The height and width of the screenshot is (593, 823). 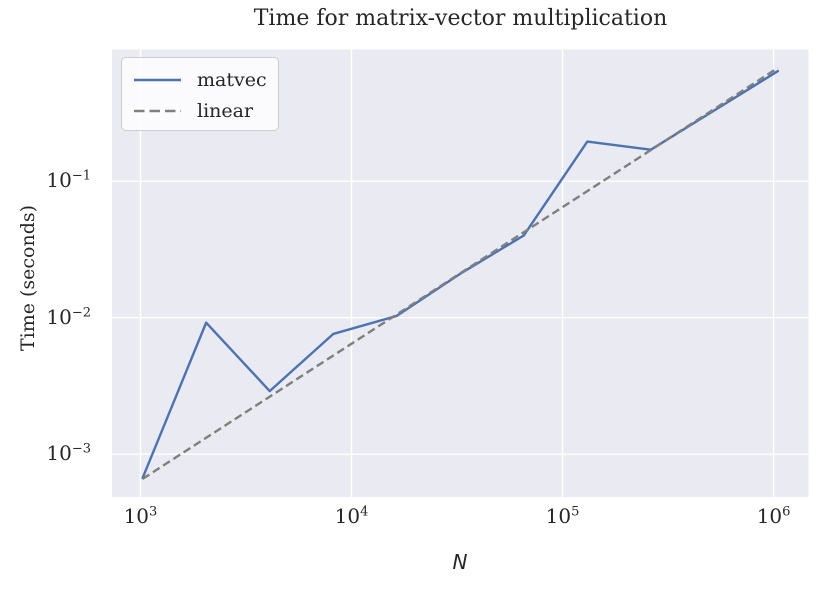 I want to click on tick-exponent: 6, so click(x=786, y=512).